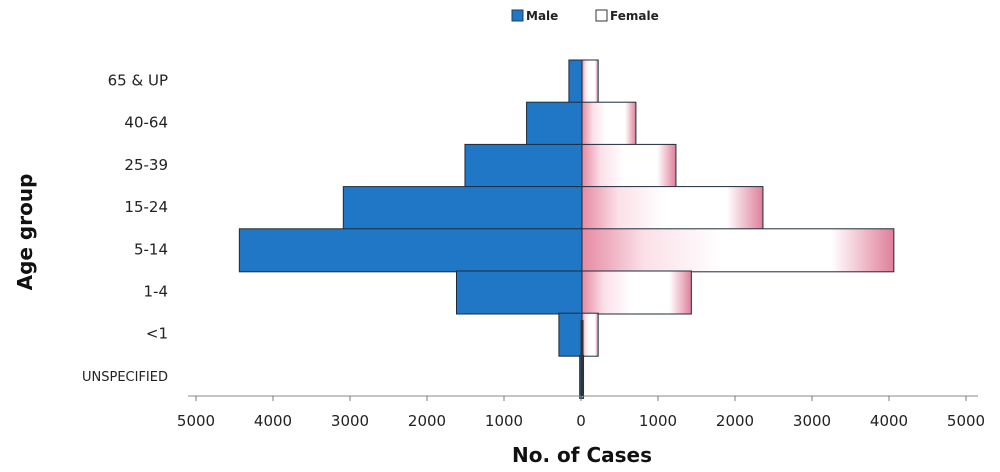 The width and height of the screenshot is (1000, 472). What do you see at coordinates (146, 165) in the screenshot?
I see `category-label: 25-39` at bounding box center [146, 165].